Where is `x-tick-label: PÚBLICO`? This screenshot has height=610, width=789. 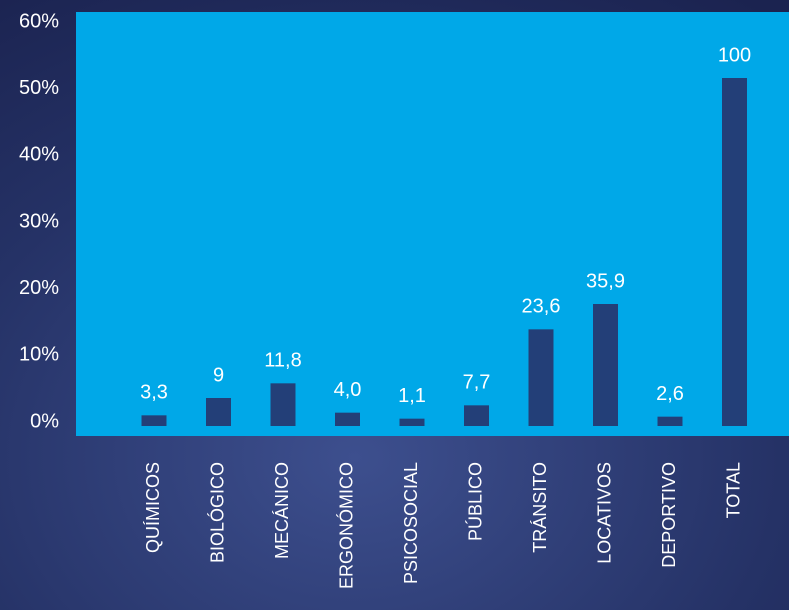
x-tick-label: PÚBLICO is located at coordinates (474, 501).